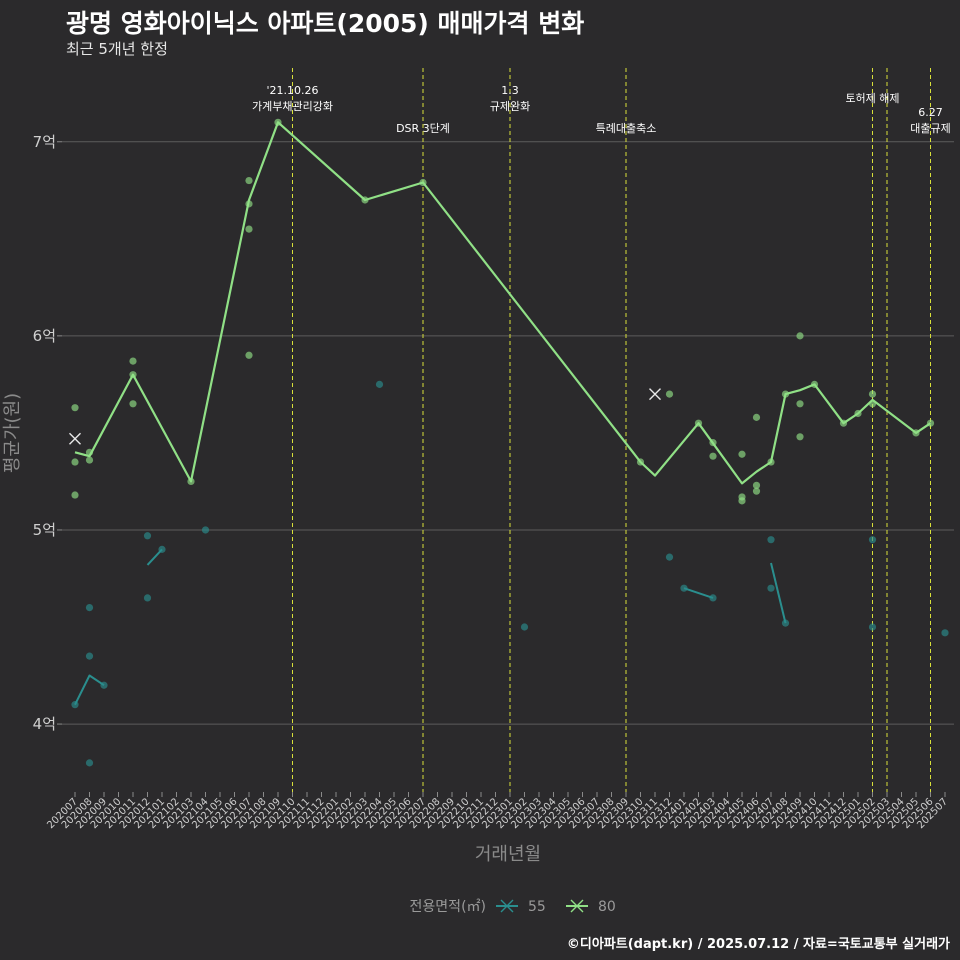 The height and width of the screenshot is (960, 960). I want to click on legend-label: 55, so click(537, 907).